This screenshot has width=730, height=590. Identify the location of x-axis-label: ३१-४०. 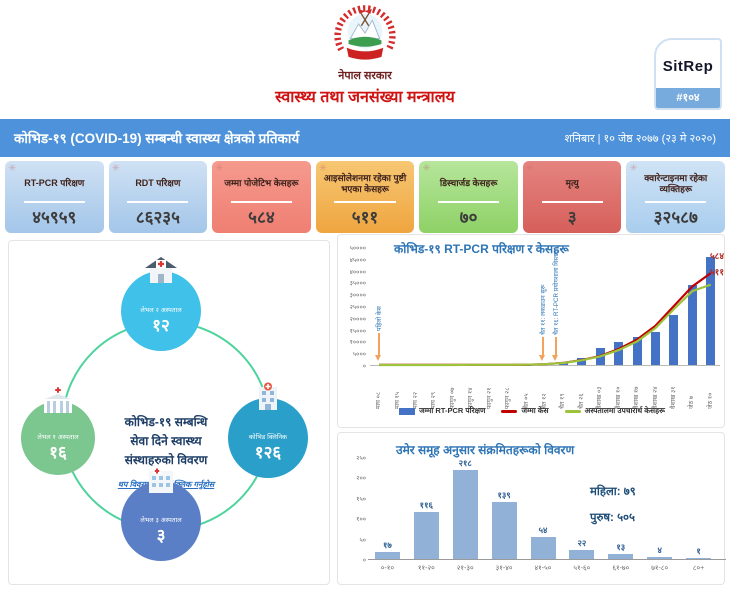
(504, 568).